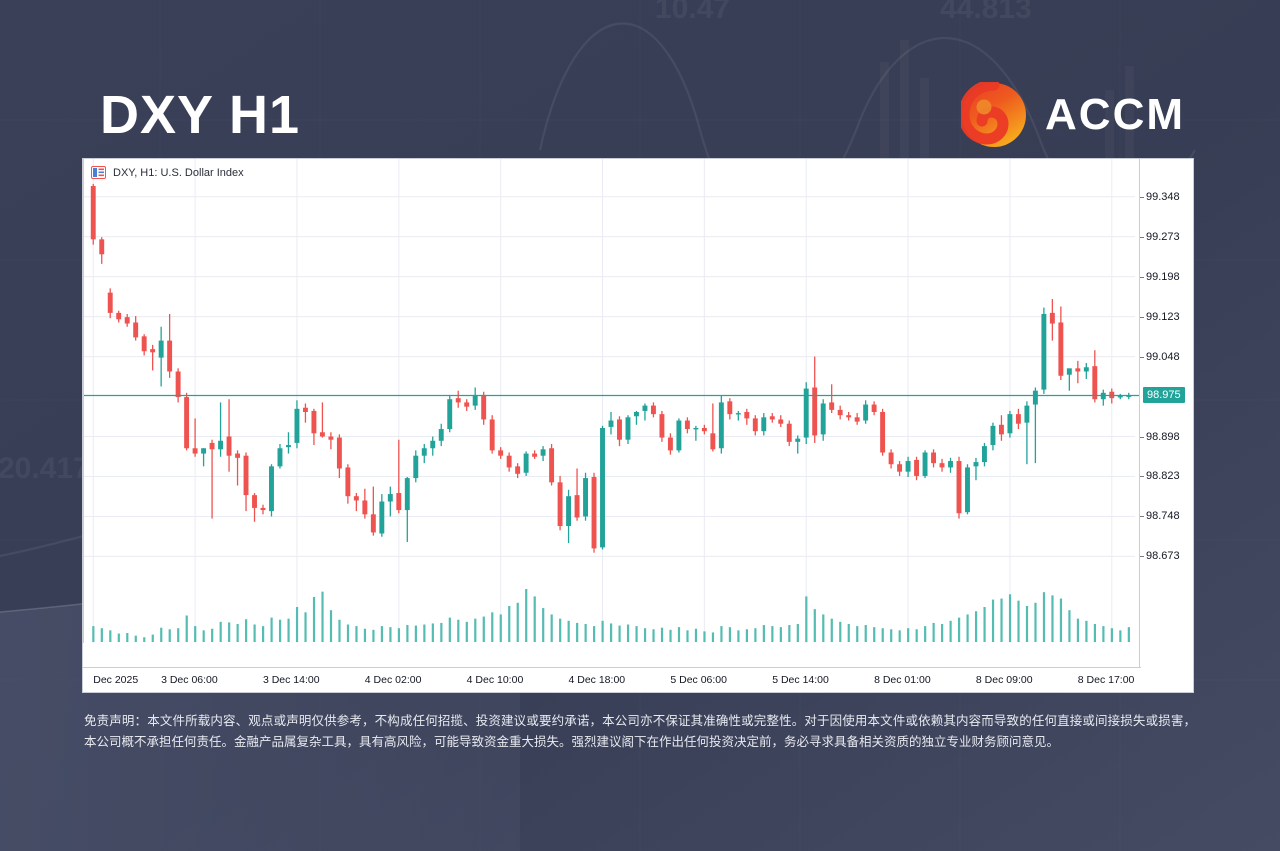 This screenshot has width=1280, height=851. I want to click on time-axis-tick: 3 Dec 14:00, so click(291, 680).